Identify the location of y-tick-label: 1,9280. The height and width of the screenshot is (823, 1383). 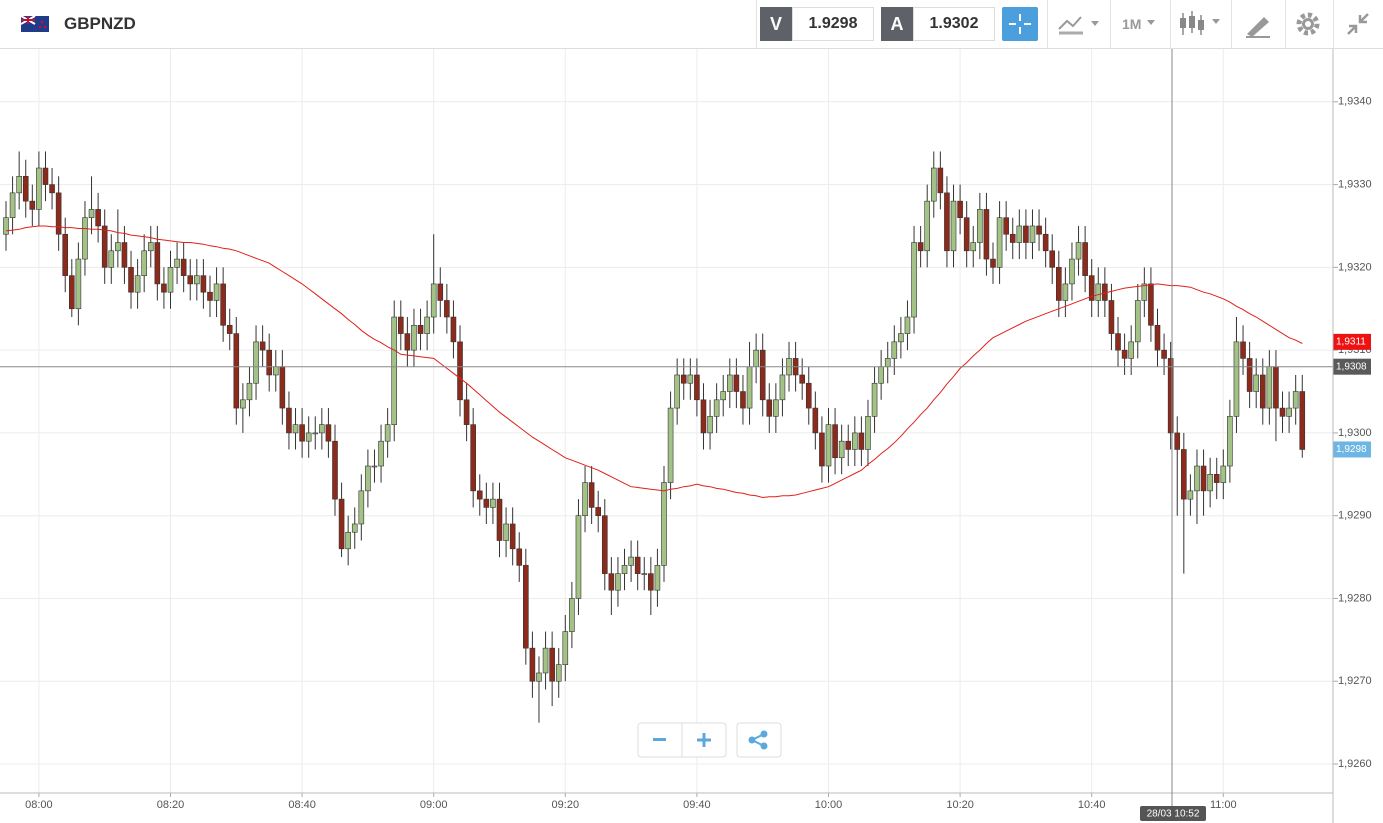
(1355, 598).